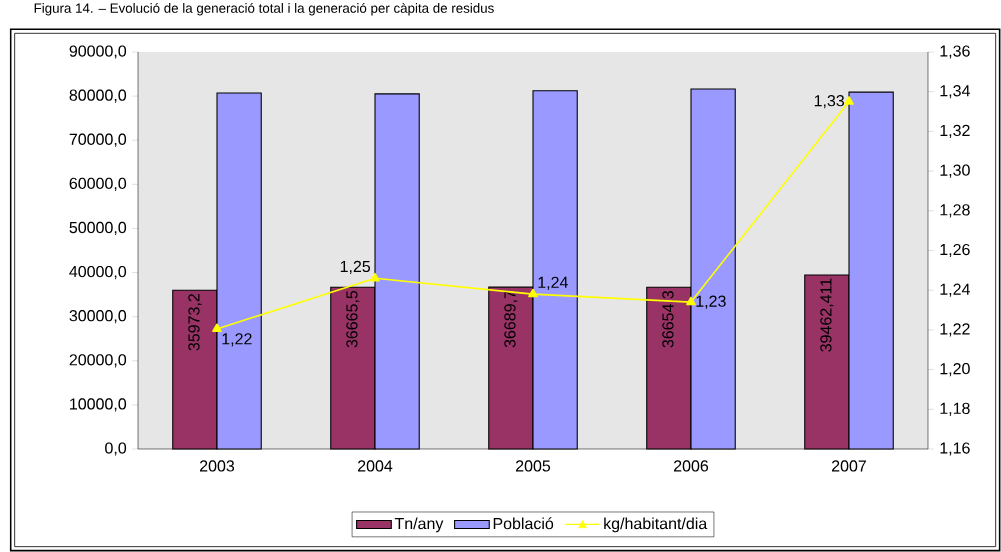  I want to click on x-tick-label: 2003, so click(217, 466).